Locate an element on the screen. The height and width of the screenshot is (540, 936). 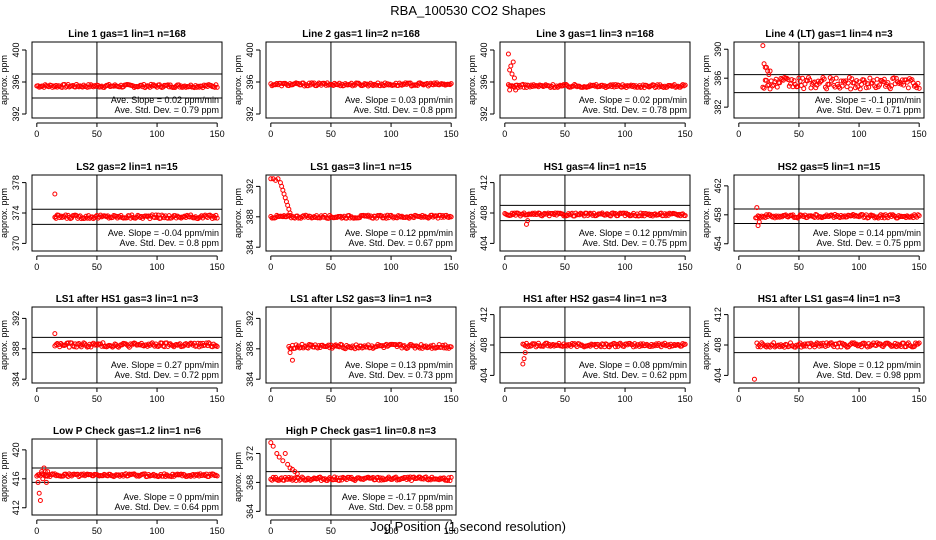
slope-annotation: Ave. Slope = 0.08 ppm/min is located at coordinates (633, 365).